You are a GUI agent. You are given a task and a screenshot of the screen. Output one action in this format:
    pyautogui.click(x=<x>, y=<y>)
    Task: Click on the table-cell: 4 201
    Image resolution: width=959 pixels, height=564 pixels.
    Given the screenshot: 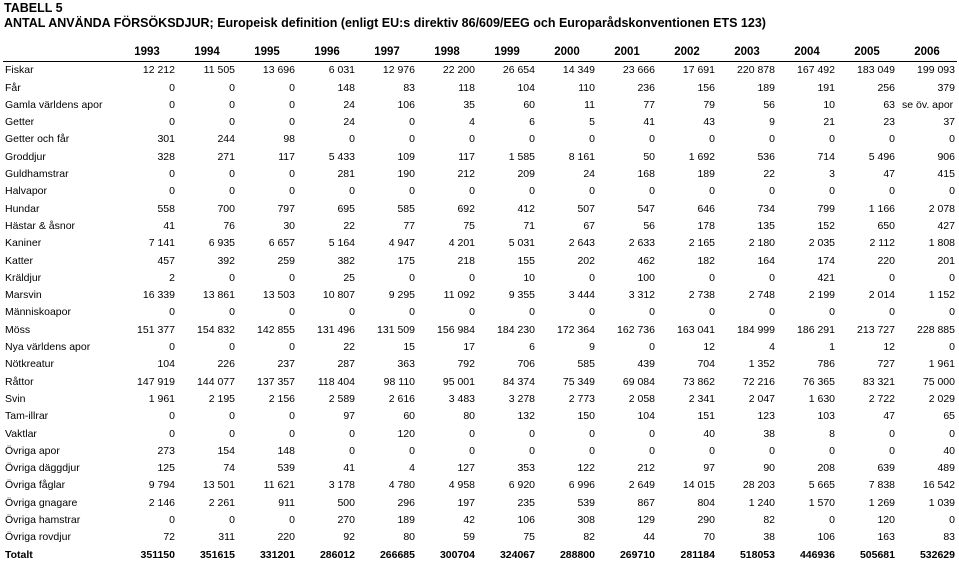 What is the action you would take?
    pyautogui.click(x=461, y=243)
    